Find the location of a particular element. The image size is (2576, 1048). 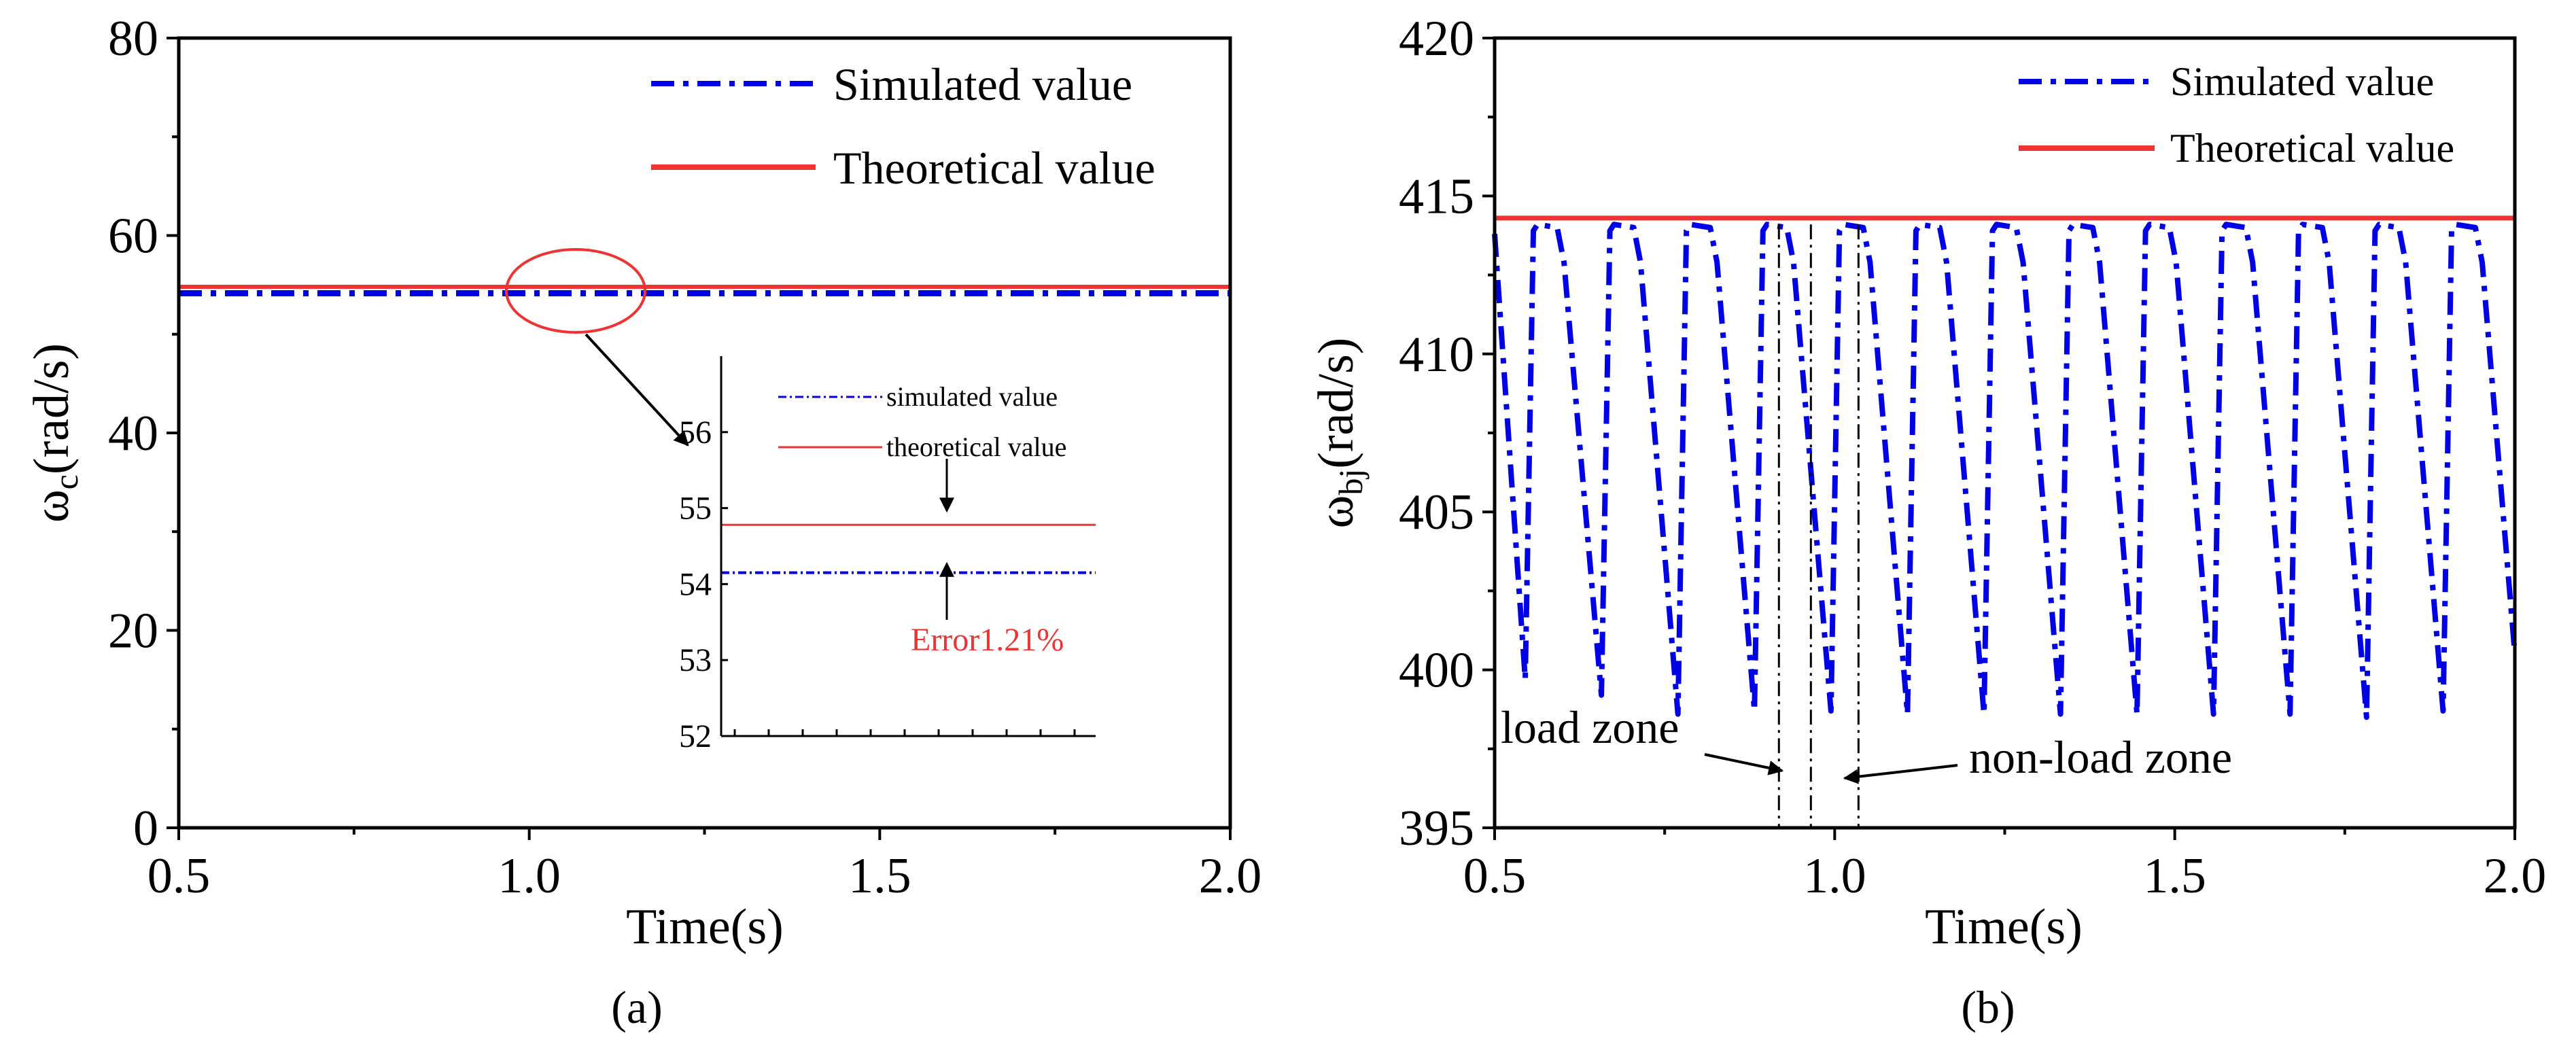

x-tick-label-a-0: 0.5 is located at coordinates (179, 876).